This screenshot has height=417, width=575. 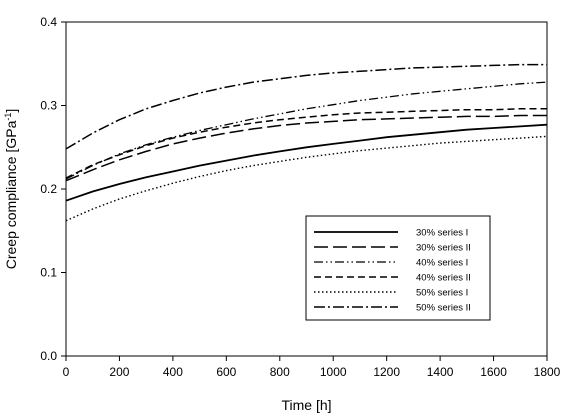 I want to click on legend-label: 30% series I, so click(x=442, y=233).